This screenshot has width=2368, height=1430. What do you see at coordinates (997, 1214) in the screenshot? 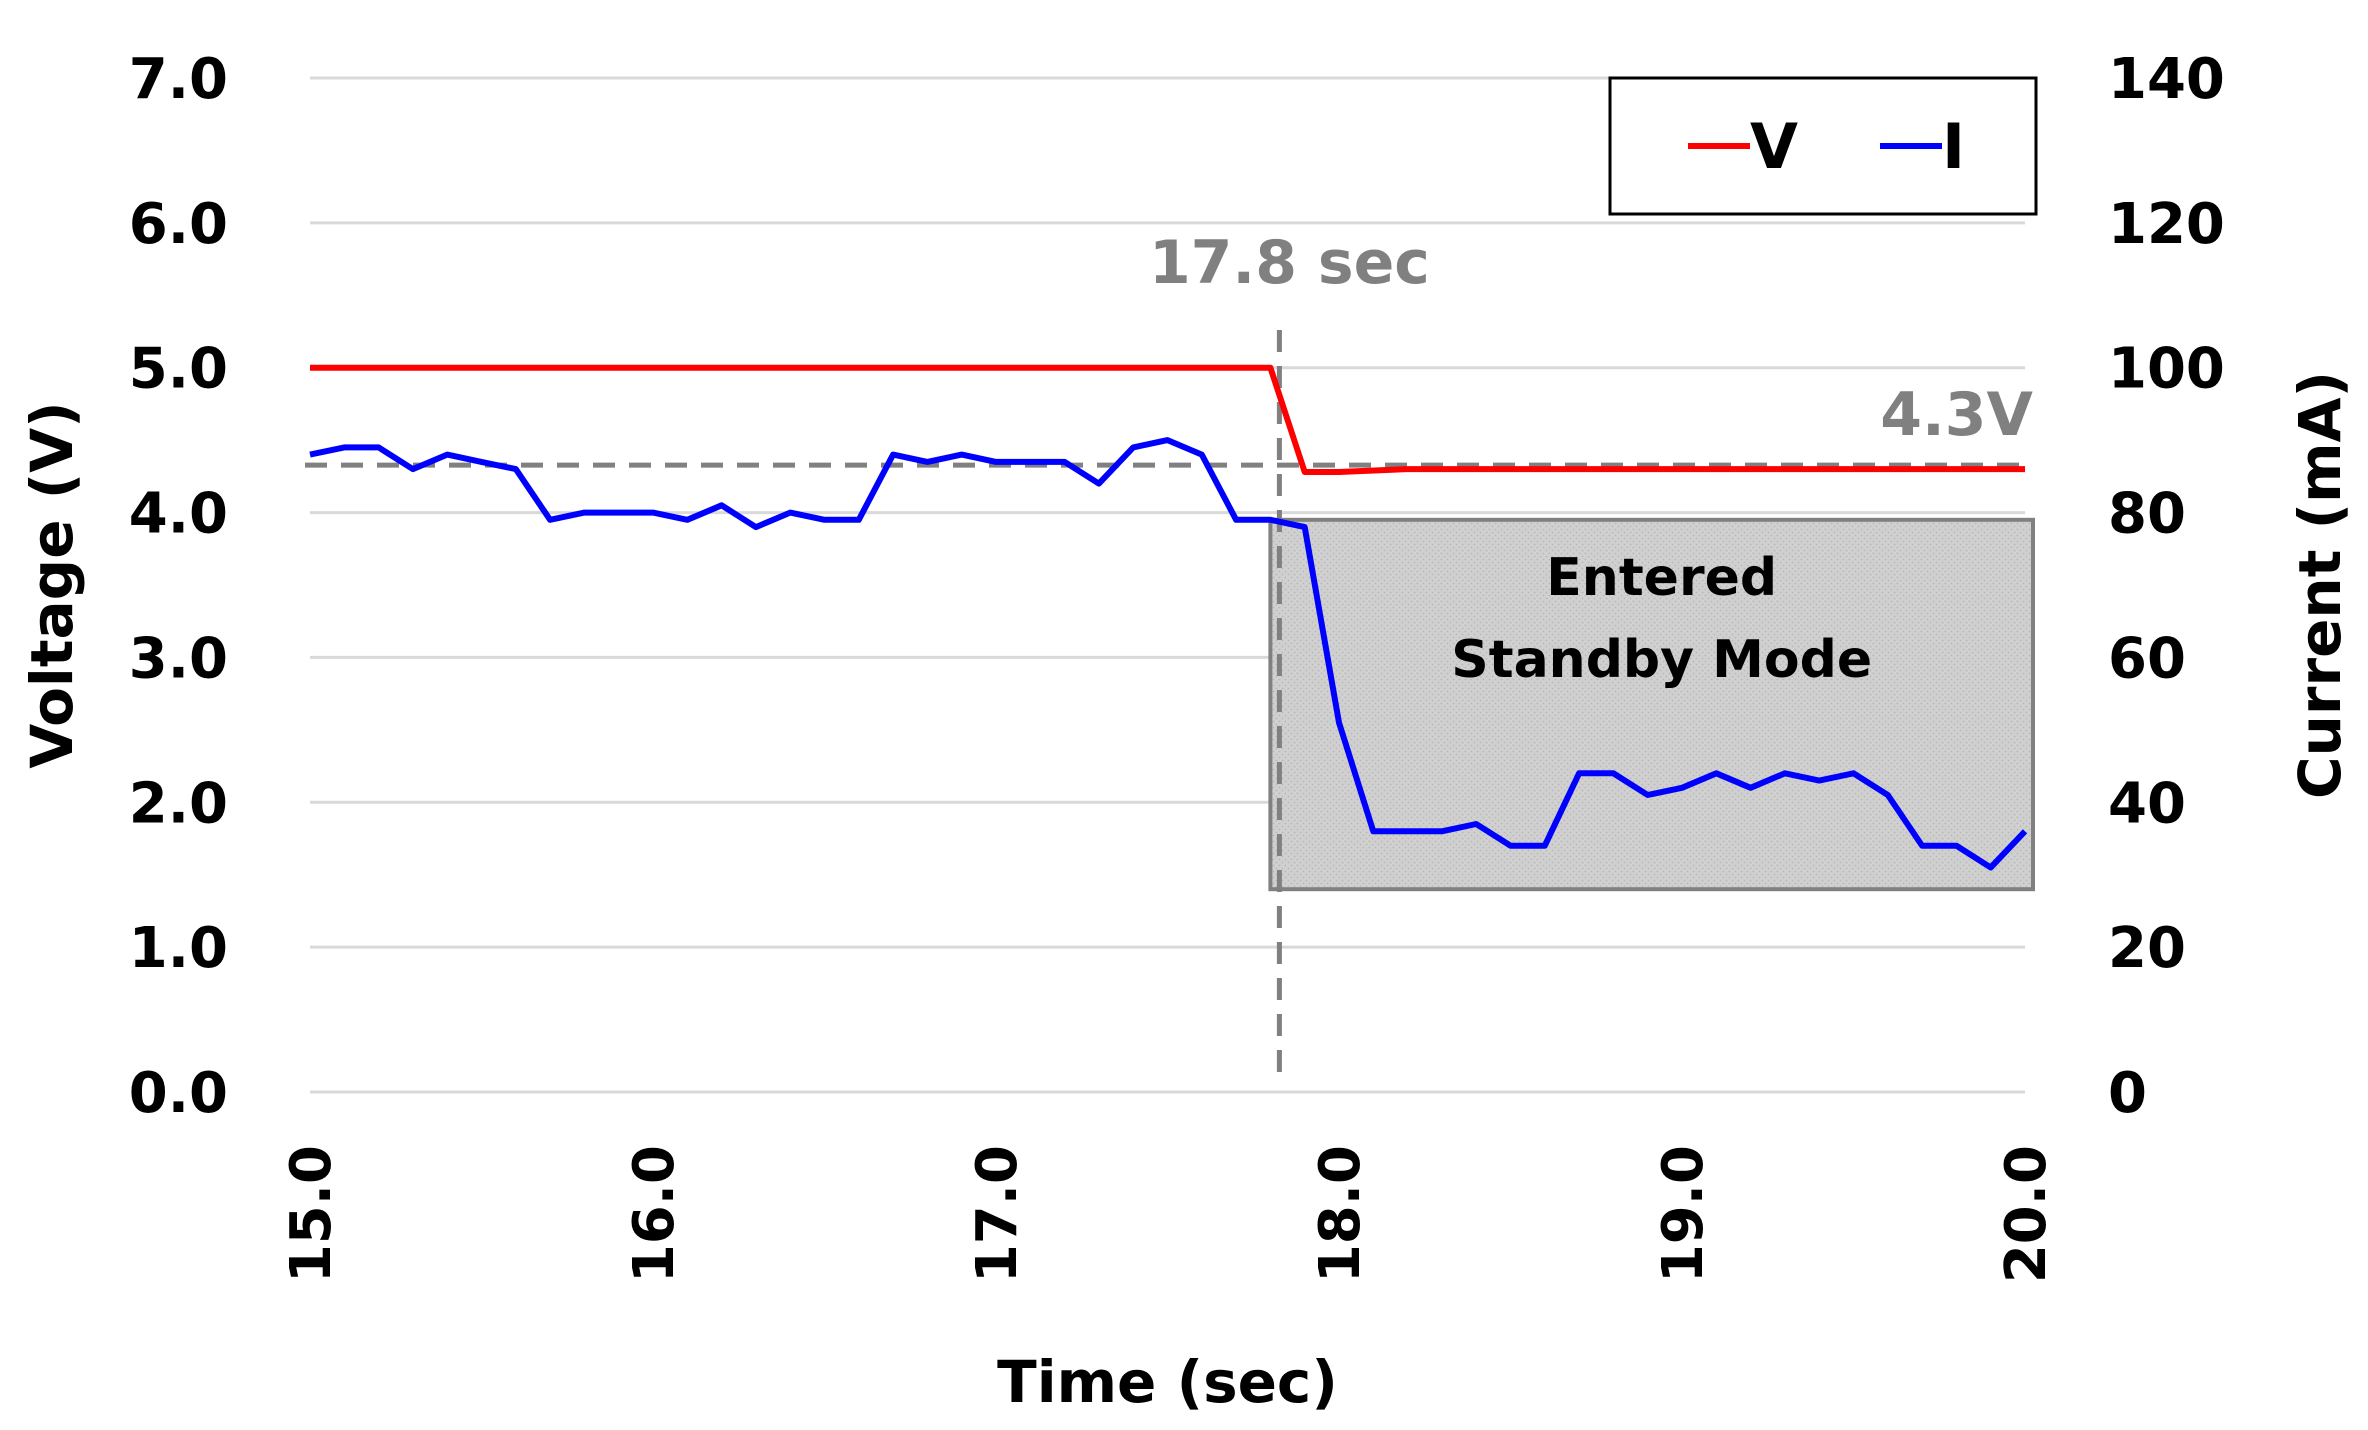
I see `x-tick-label: 17.0` at bounding box center [997, 1214].